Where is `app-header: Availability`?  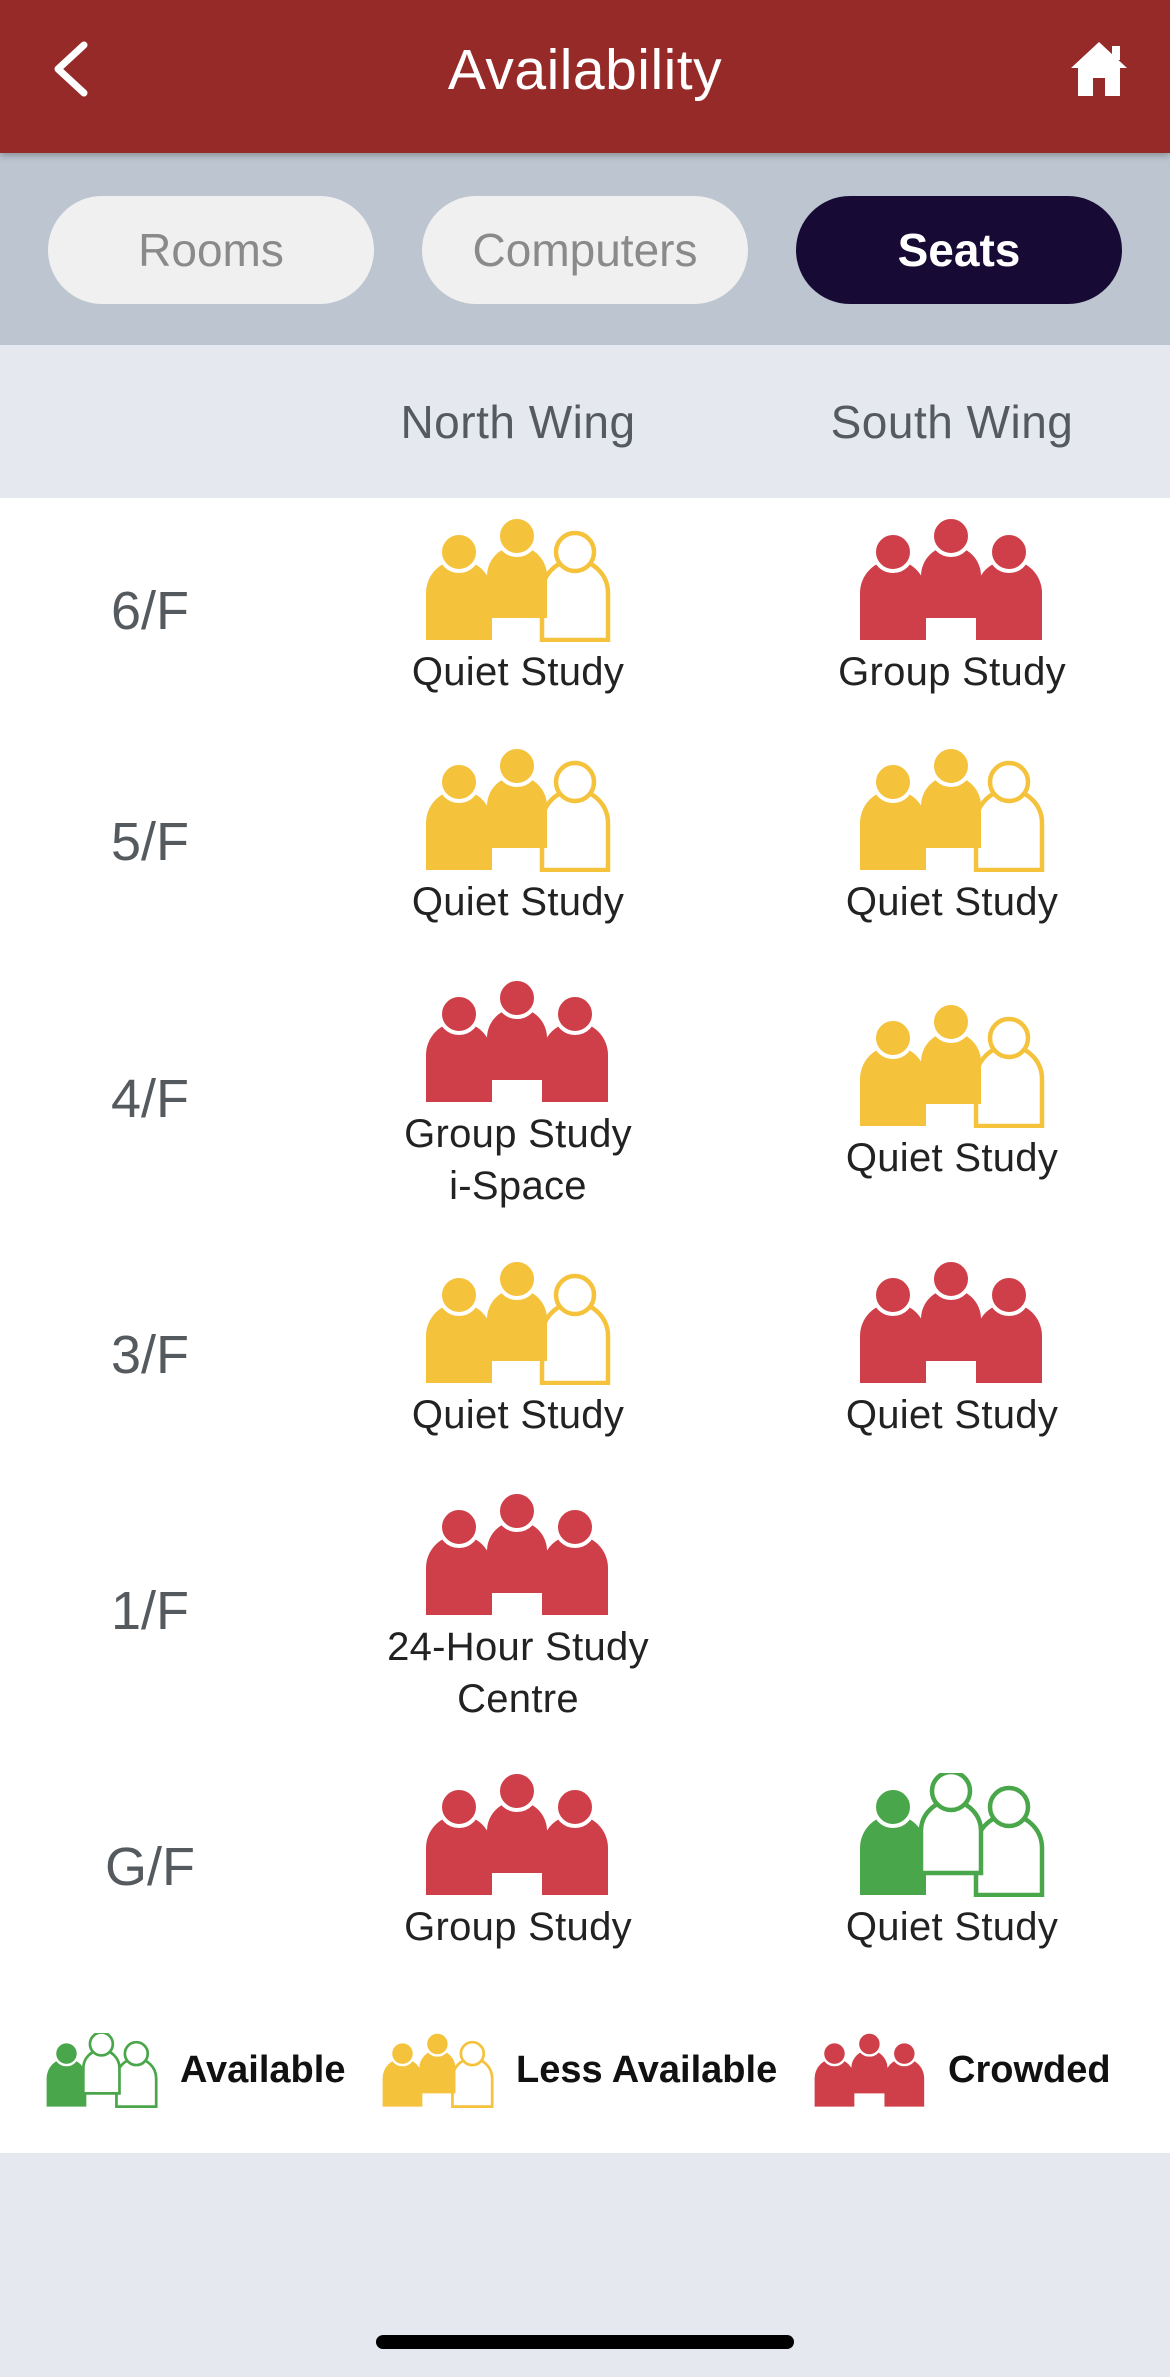 app-header: Availability is located at coordinates (585, 76).